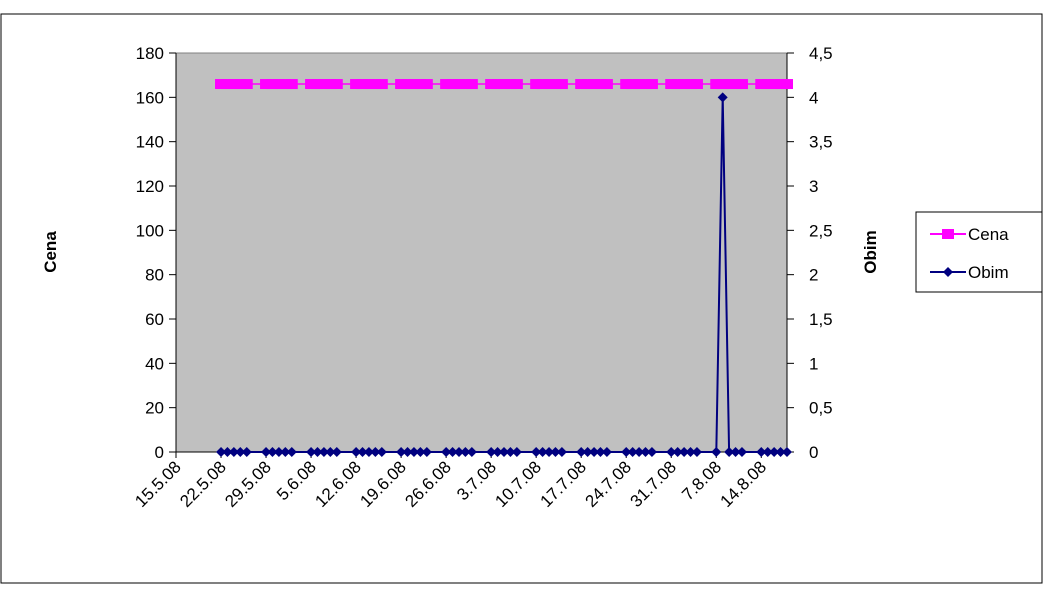 The width and height of the screenshot is (1043, 589). What do you see at coordinates (813, 97) in the screenshot?
I see `y-right-tick-label: 4` at bounding box center [813, 97].